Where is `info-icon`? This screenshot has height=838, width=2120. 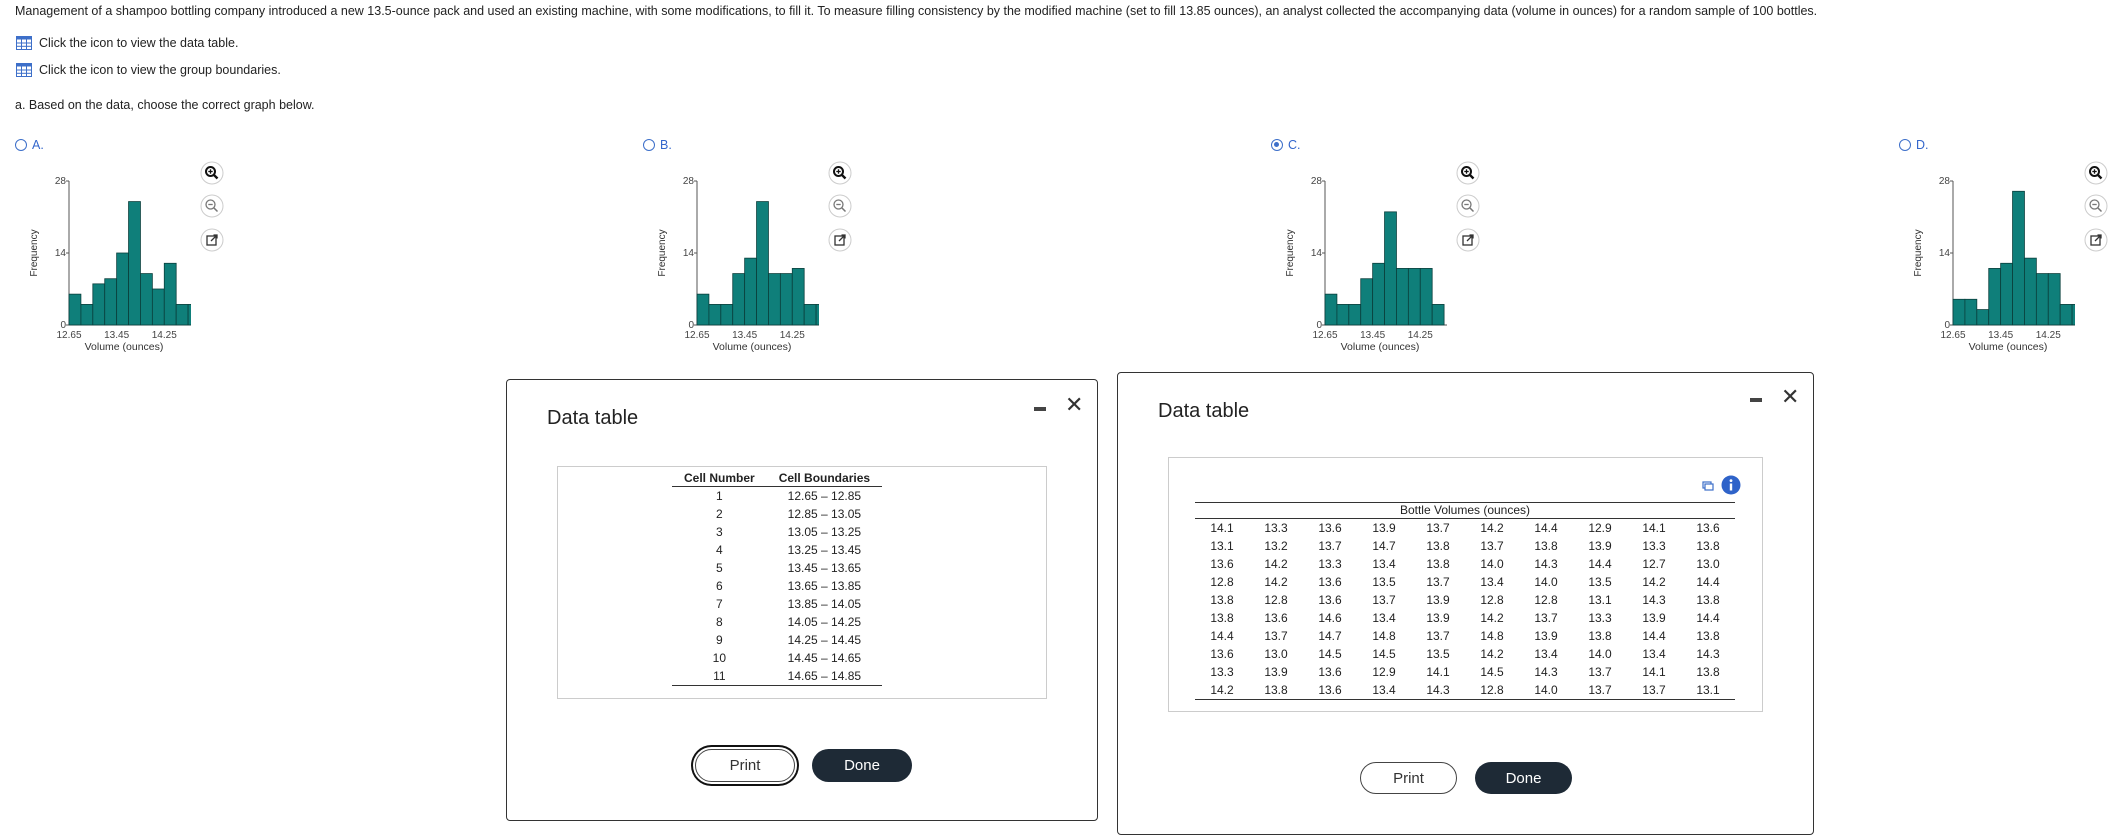
info-icon is located at coordinates (1731, 485).